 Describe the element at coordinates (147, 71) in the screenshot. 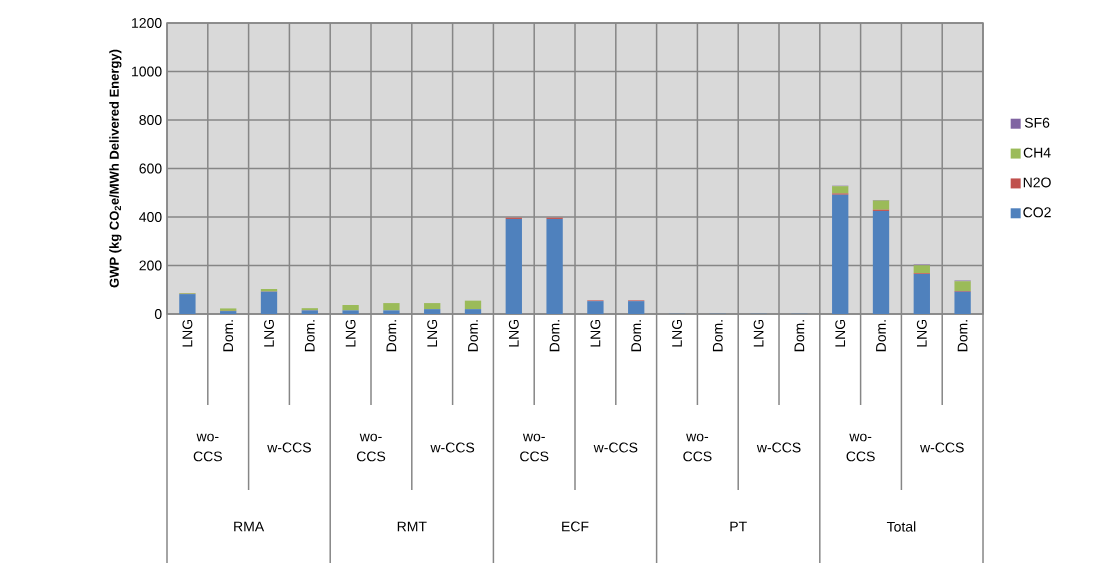

I see `y-tick-label: 1000` at that location.